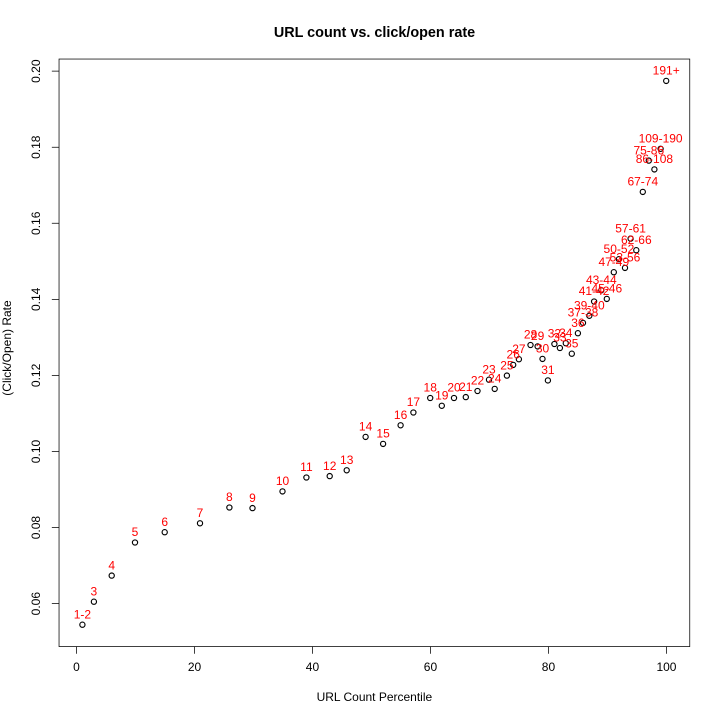 The width and height of the screenshot is (720, 720). I want to click on svg-text: 100, so click(666, 667).